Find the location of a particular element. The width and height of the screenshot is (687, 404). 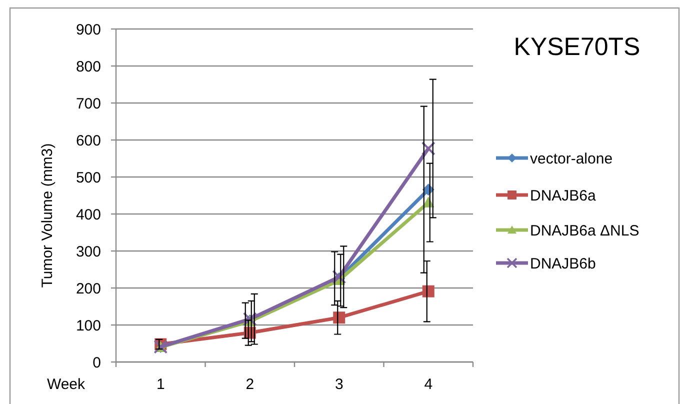

x-axis-title: Week is located at coordinates (66, 384).